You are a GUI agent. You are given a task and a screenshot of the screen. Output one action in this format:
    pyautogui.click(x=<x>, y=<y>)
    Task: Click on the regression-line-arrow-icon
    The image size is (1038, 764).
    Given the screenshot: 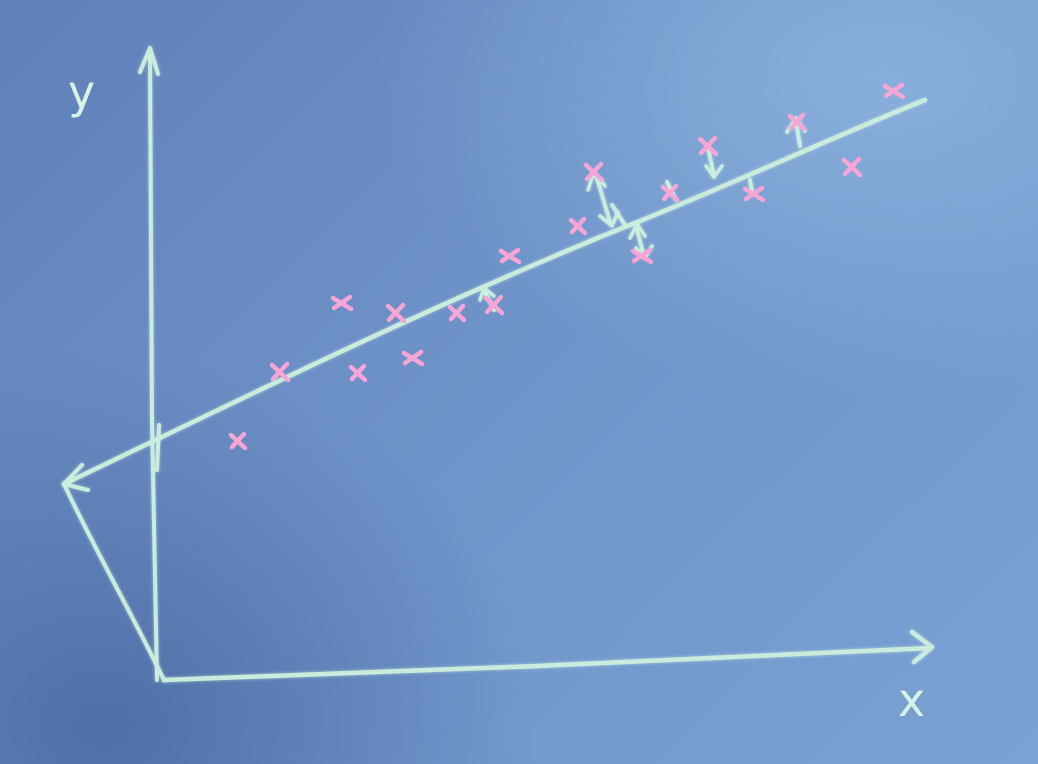 What is the action you would take?
    pyautogui.click(x=76, y=477)
    